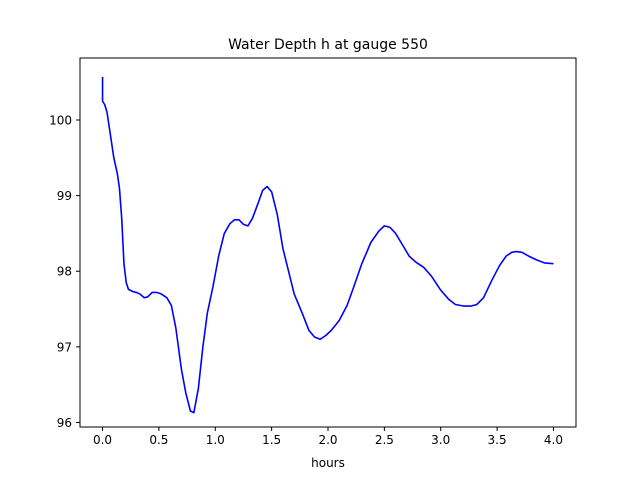 The image size is (640, 480). I want to click on x-axis-label: hours, so click(328, 463).